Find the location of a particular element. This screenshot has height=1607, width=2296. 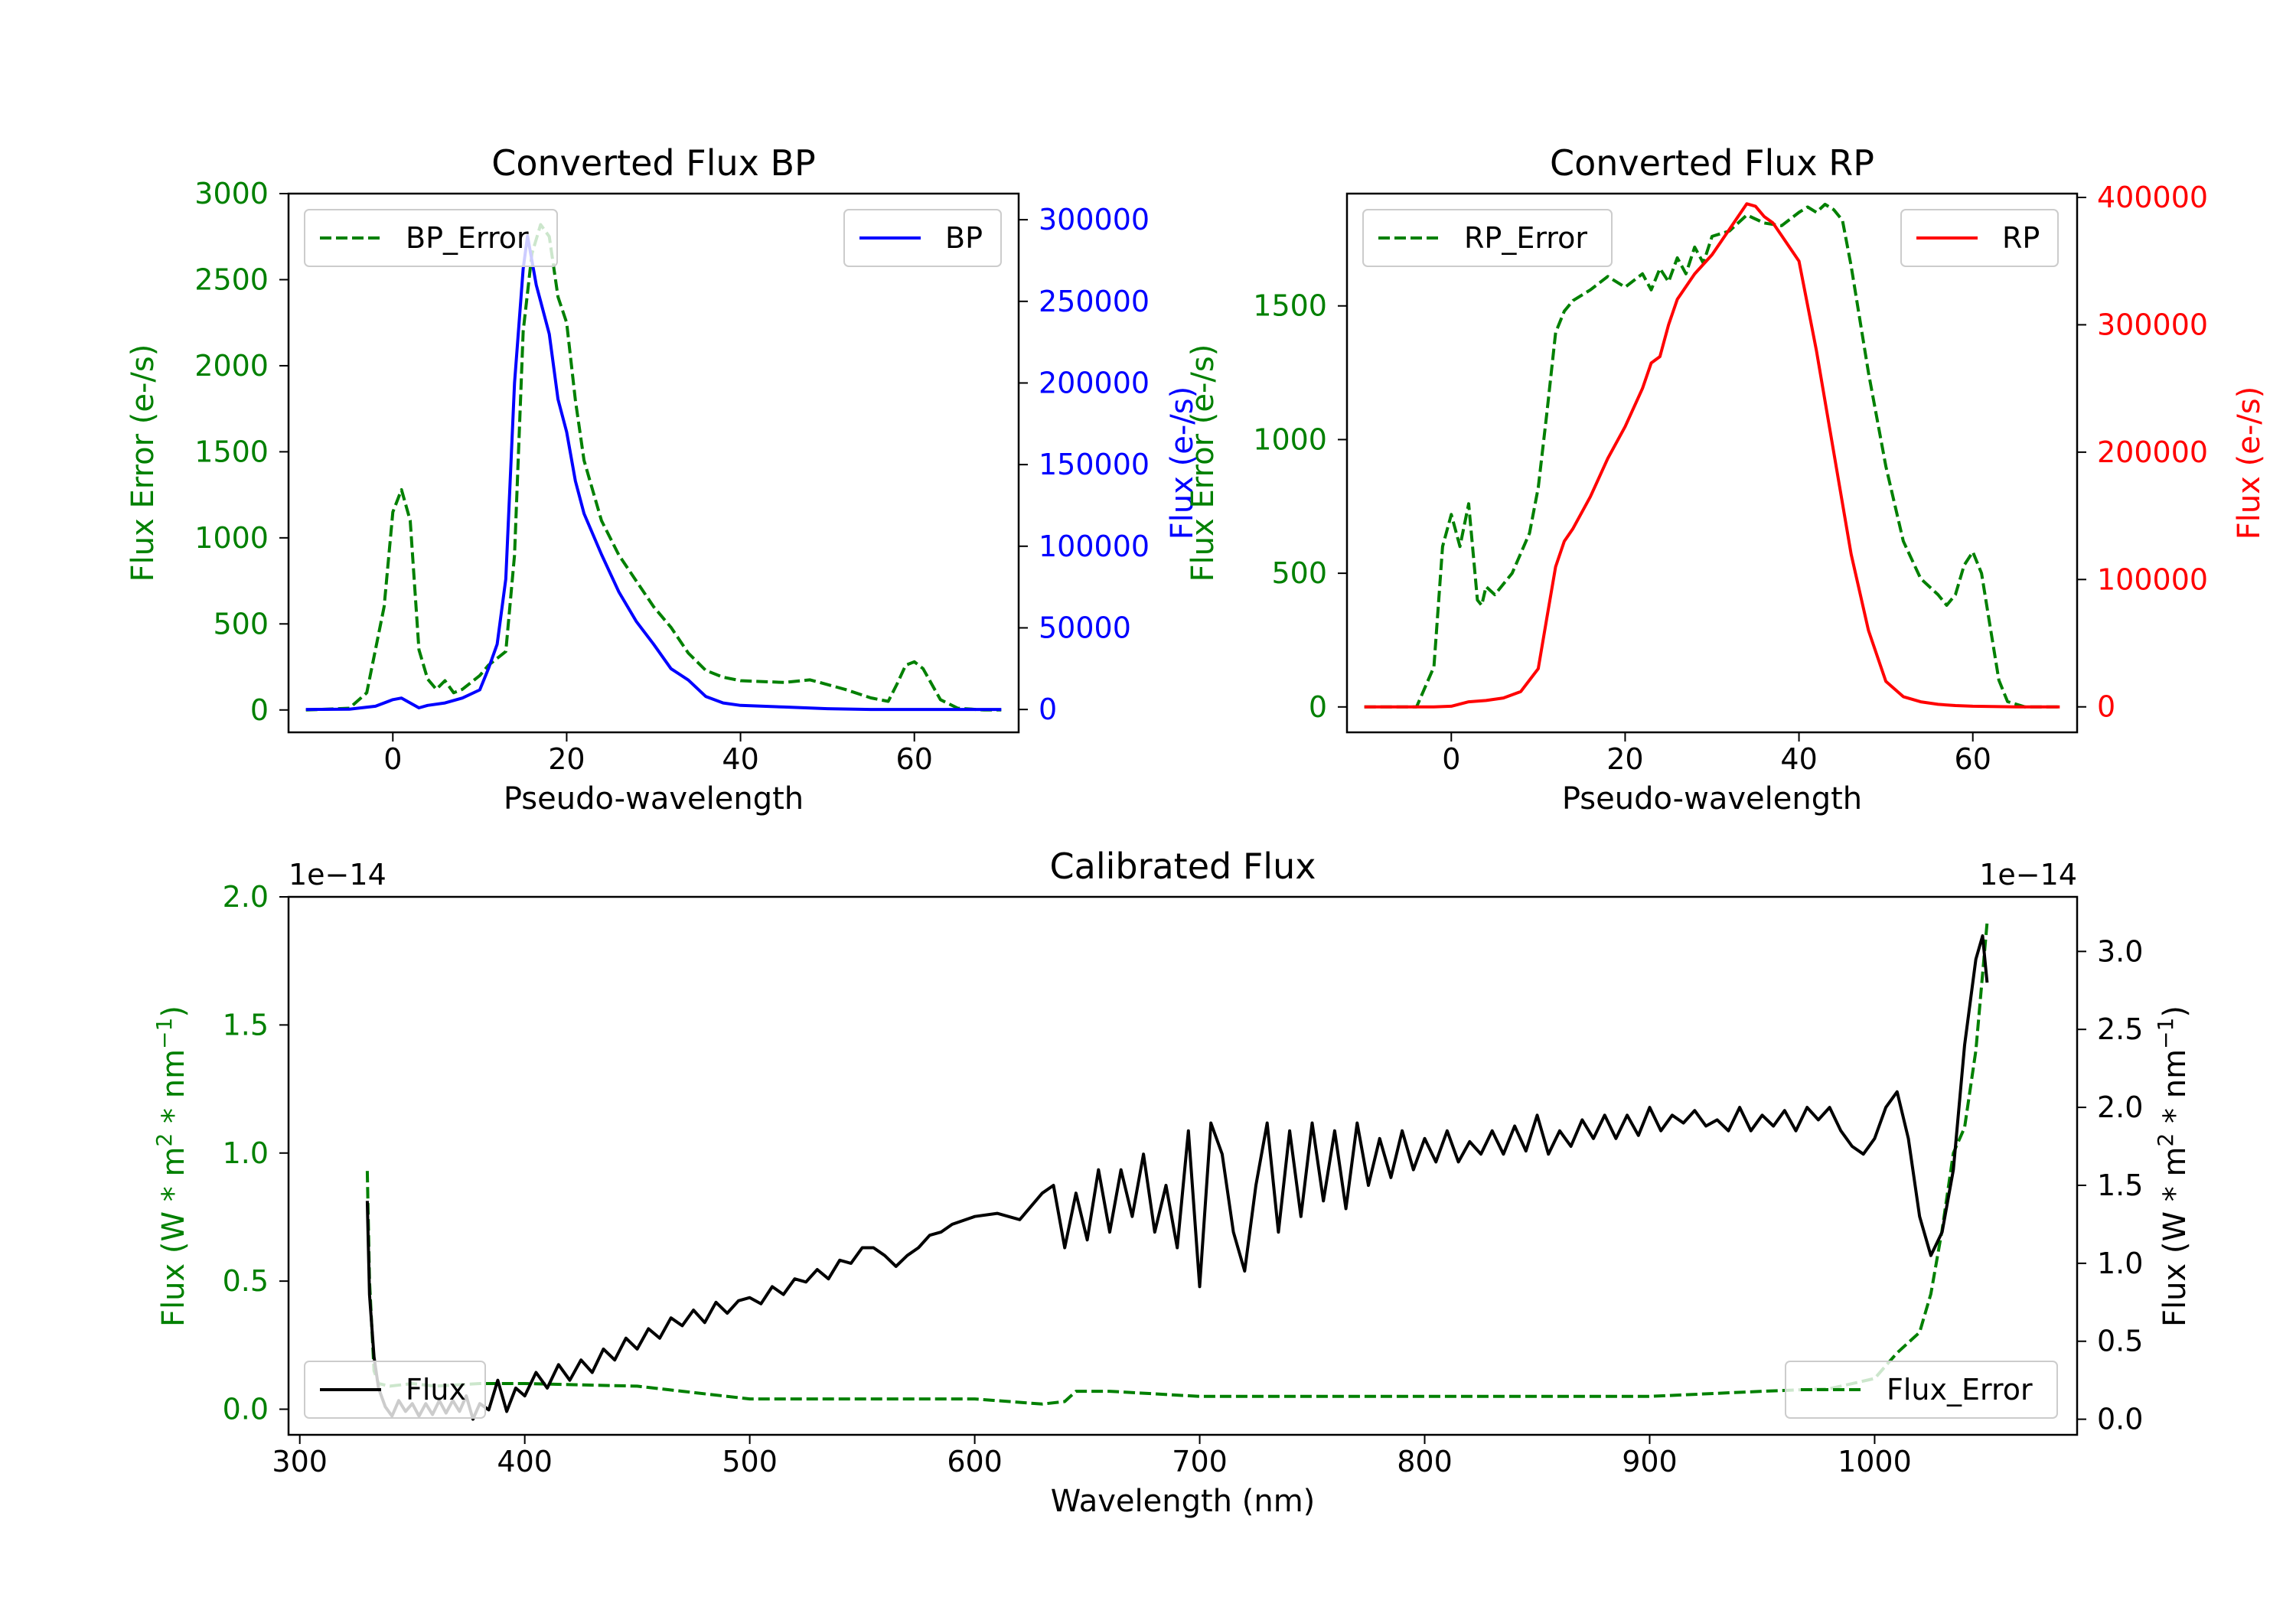

y-tick-label-left: 2500 is located at coordinates (231, 279).